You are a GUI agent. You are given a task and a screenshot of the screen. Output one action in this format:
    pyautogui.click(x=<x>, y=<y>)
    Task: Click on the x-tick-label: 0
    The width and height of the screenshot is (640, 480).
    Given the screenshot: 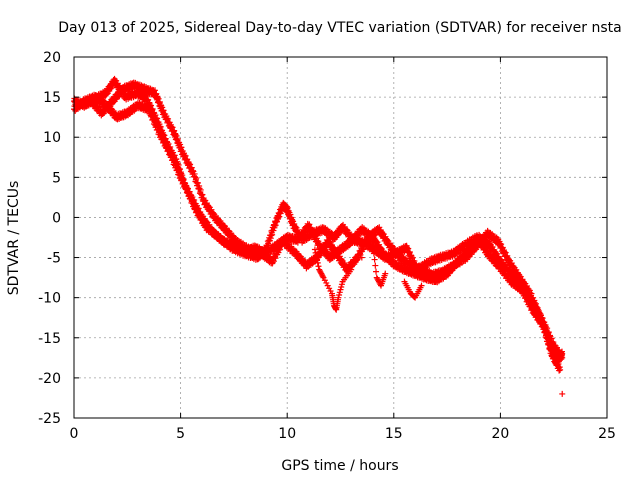 What is the action you would take?
    pyautogui.click(x=74, y=434)
    